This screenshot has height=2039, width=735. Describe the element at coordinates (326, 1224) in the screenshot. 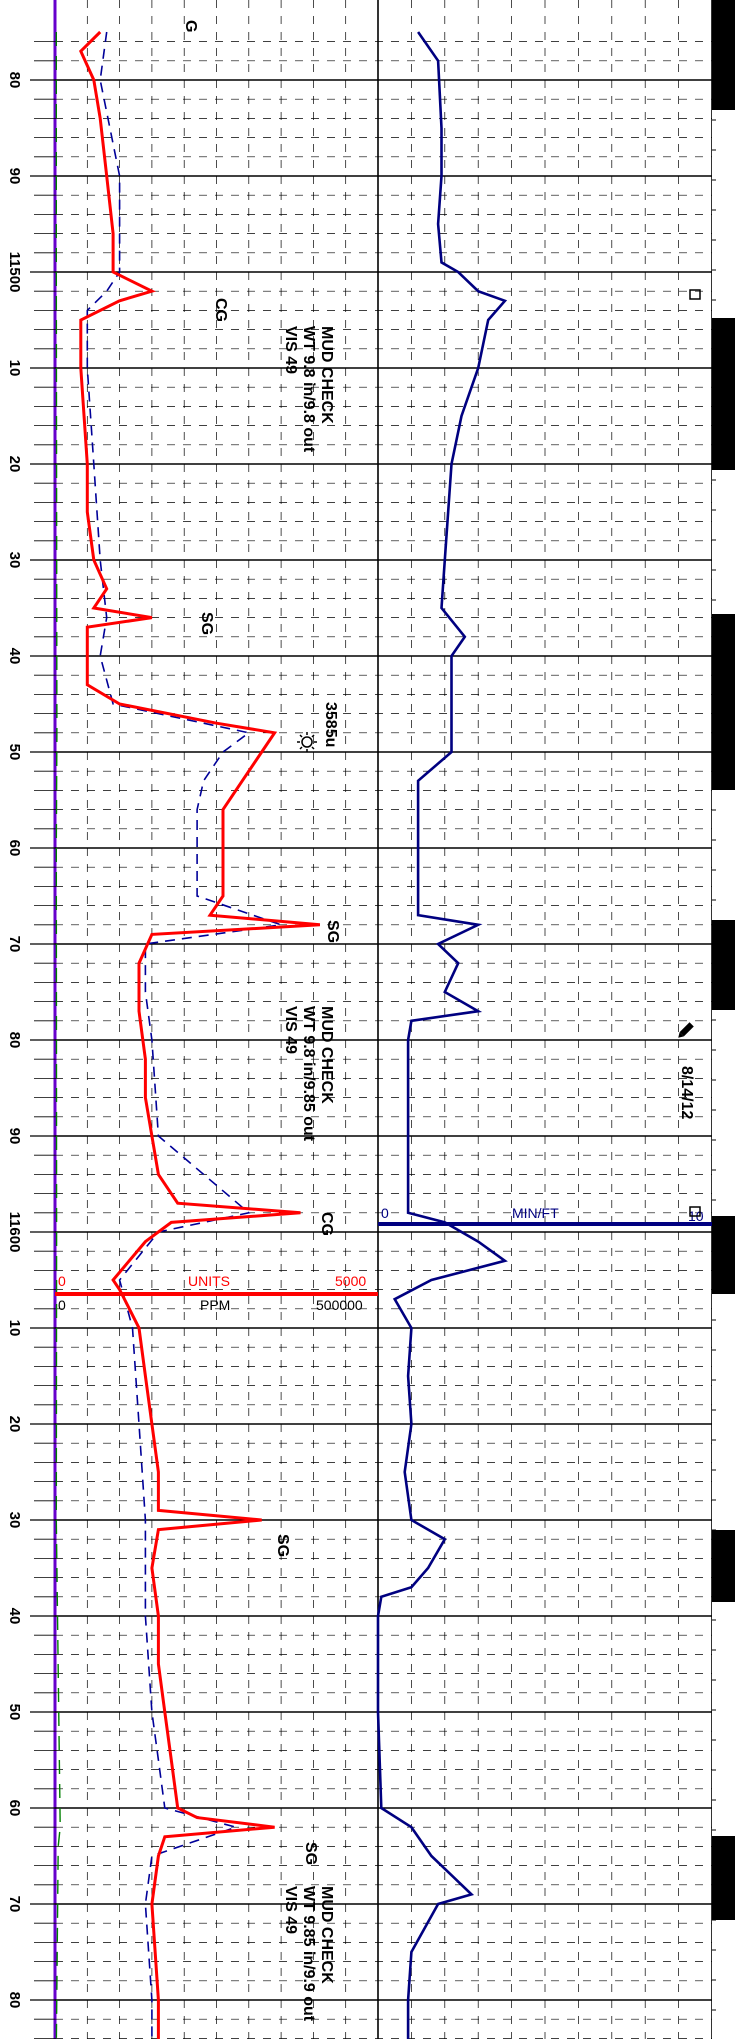

I see `annotation-cg-2: CG` at that location.